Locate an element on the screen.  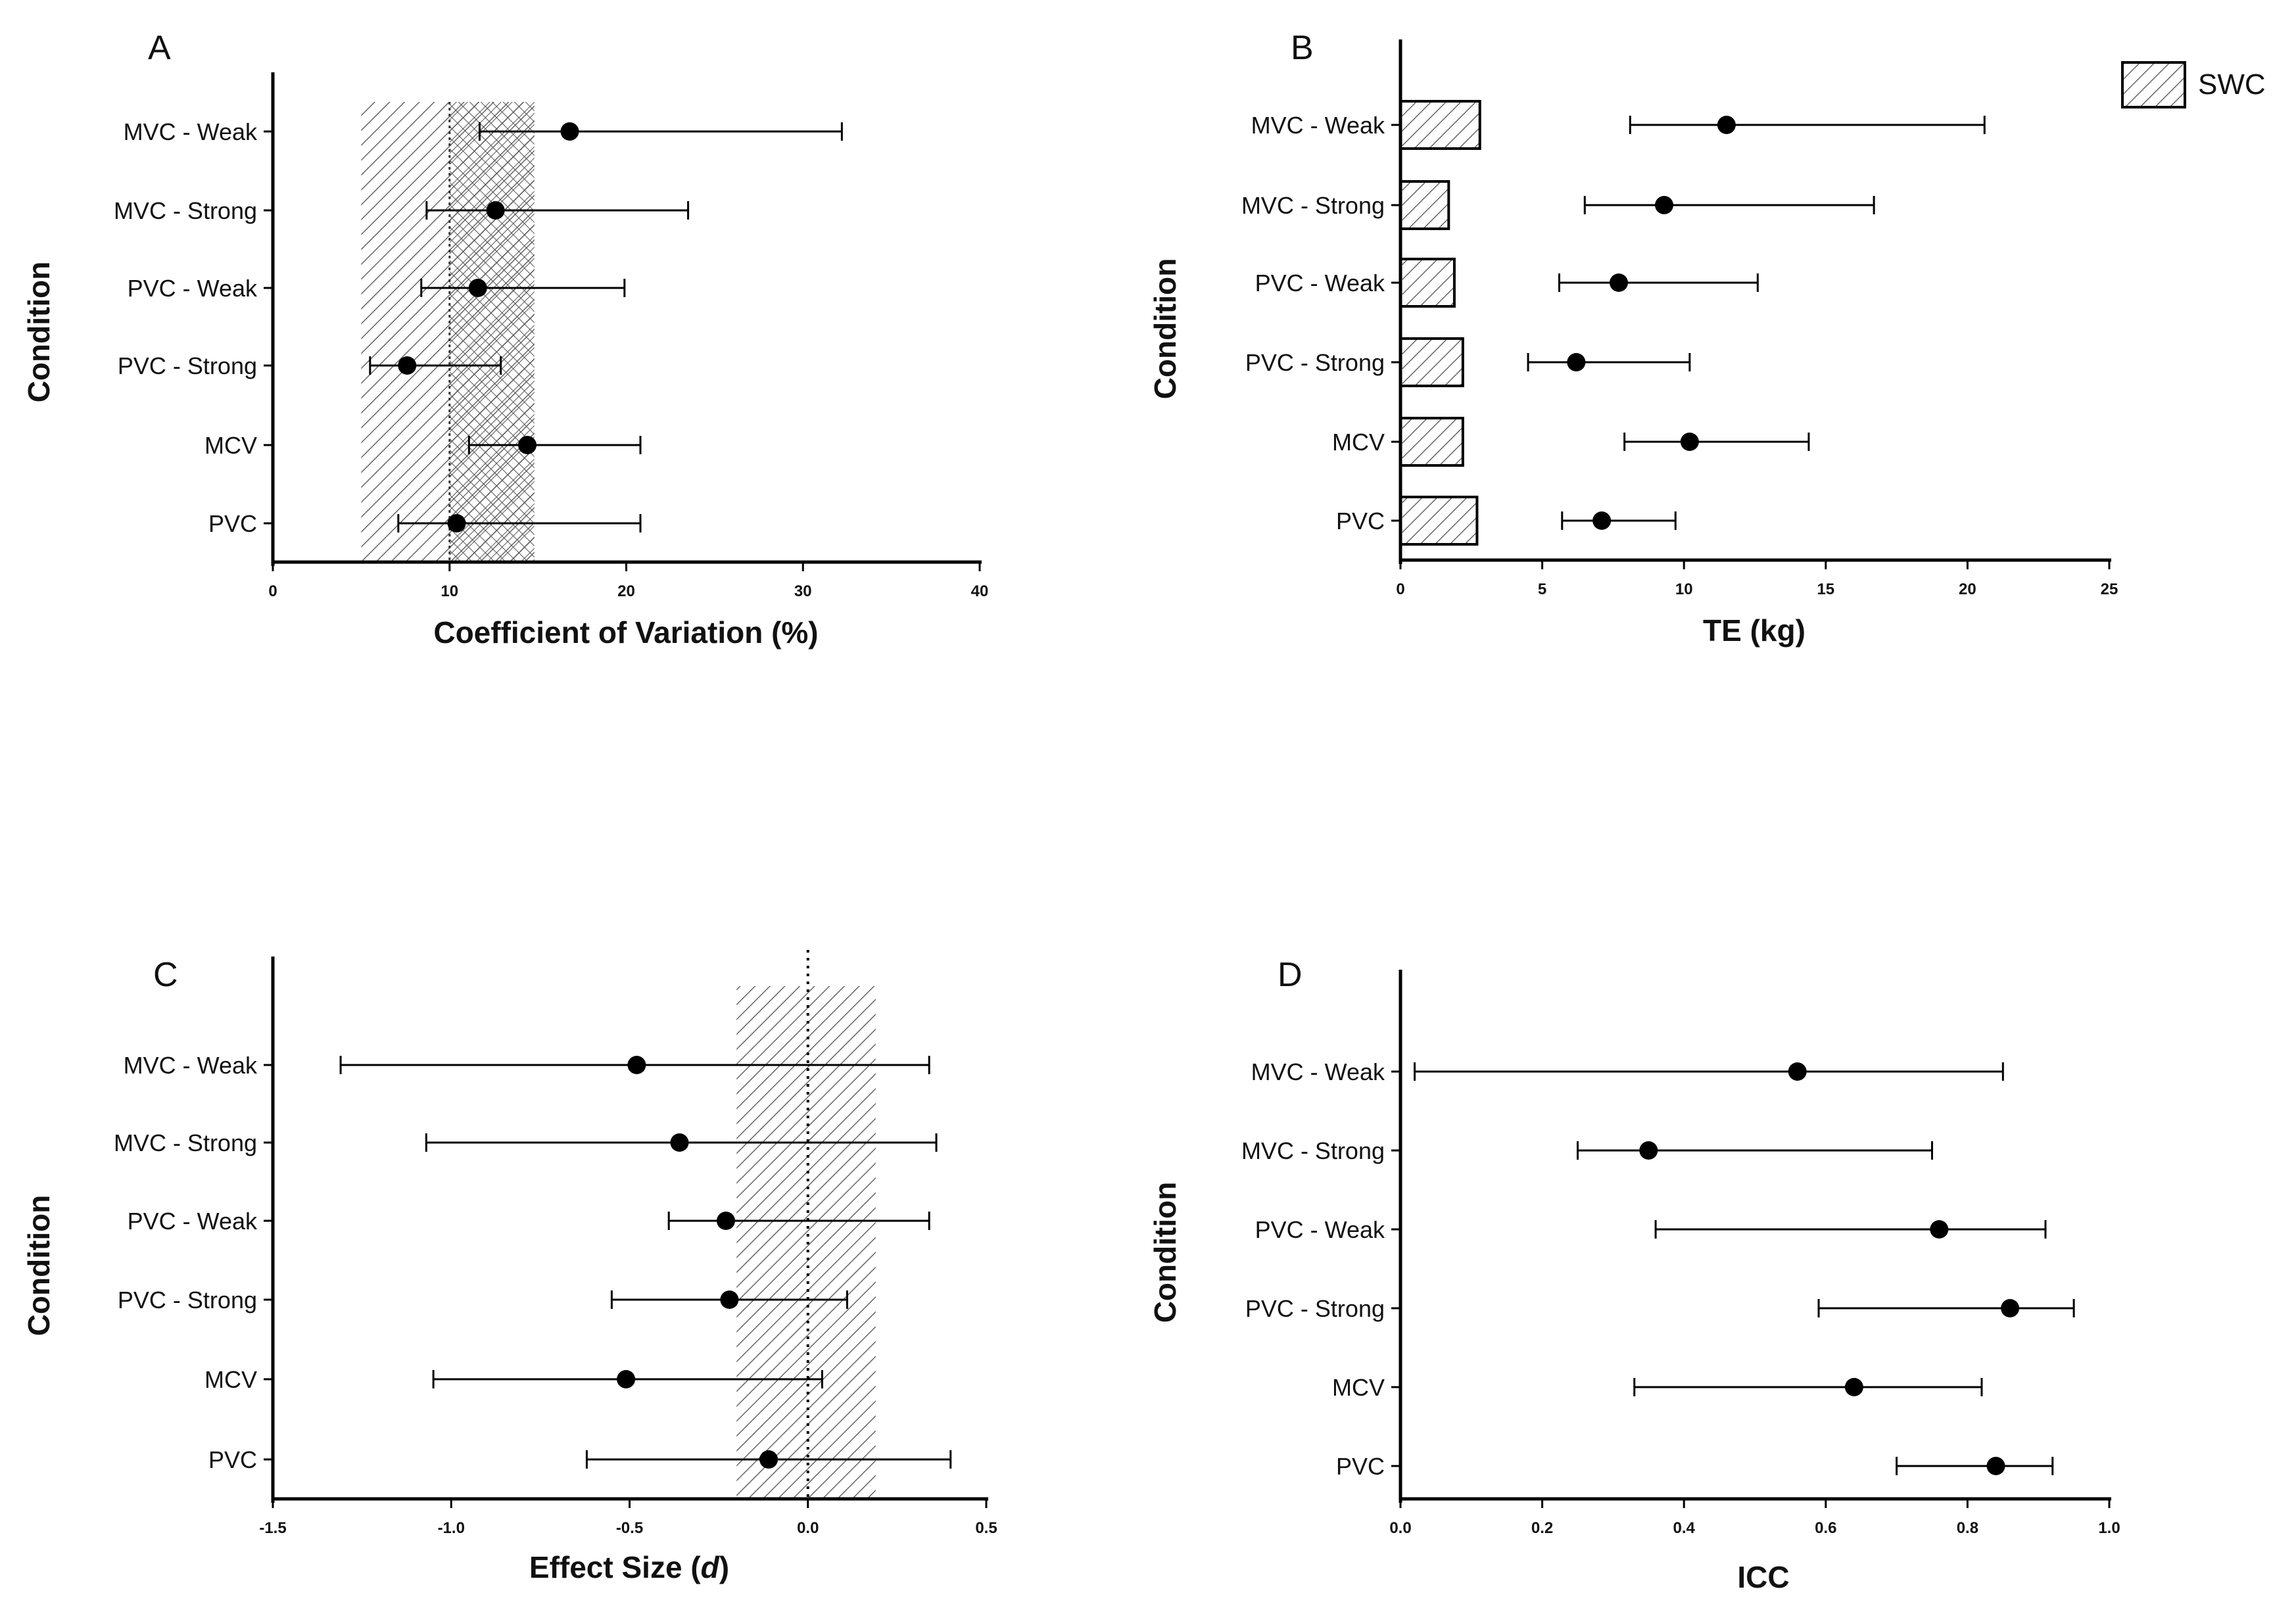
swc-band-overlap is located at coordinates (492, 332).